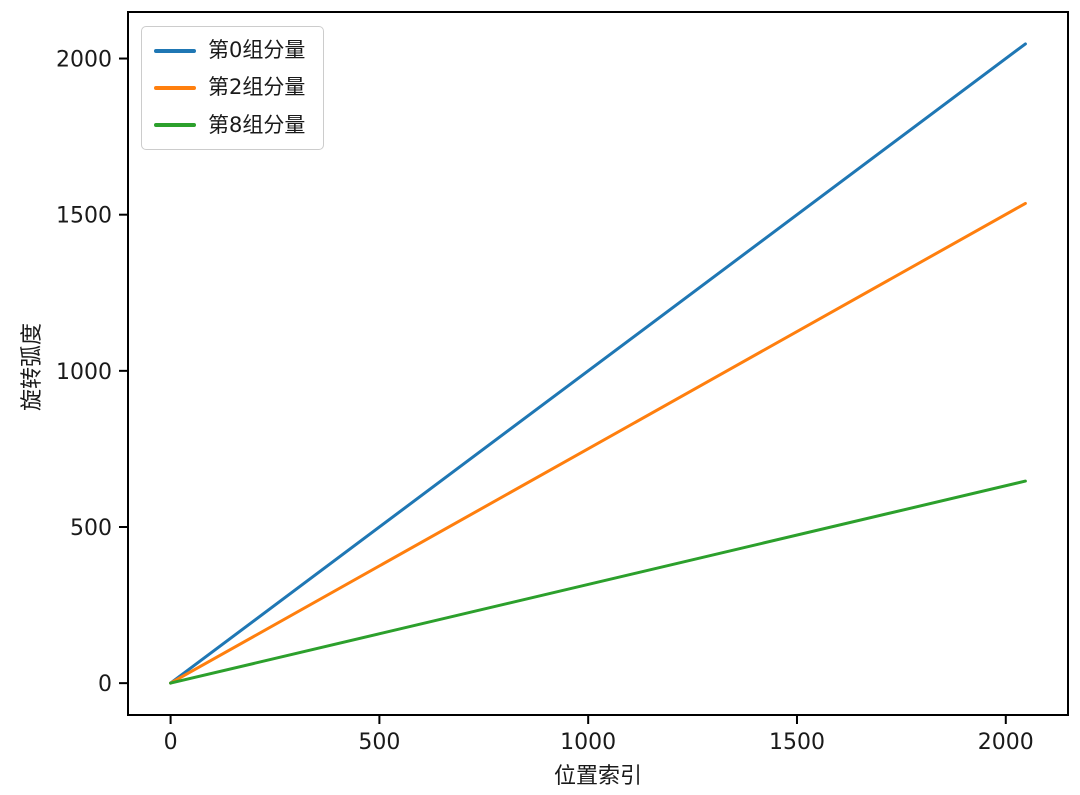 The image size is (1080, 795). I want to click on x-tick-label: 1500, so click(797, 742).